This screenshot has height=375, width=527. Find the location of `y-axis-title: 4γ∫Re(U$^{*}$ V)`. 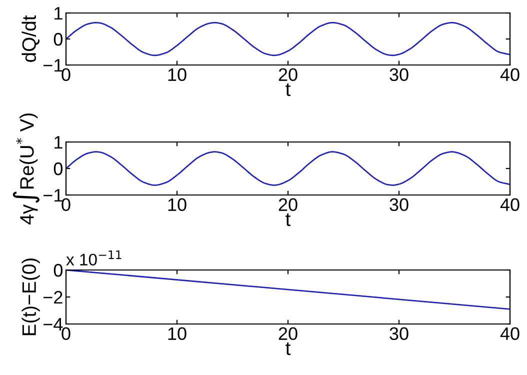

y-axis-title: 4γ∫Re(U$^{*}$ V) is located at coordinates (26, 169).